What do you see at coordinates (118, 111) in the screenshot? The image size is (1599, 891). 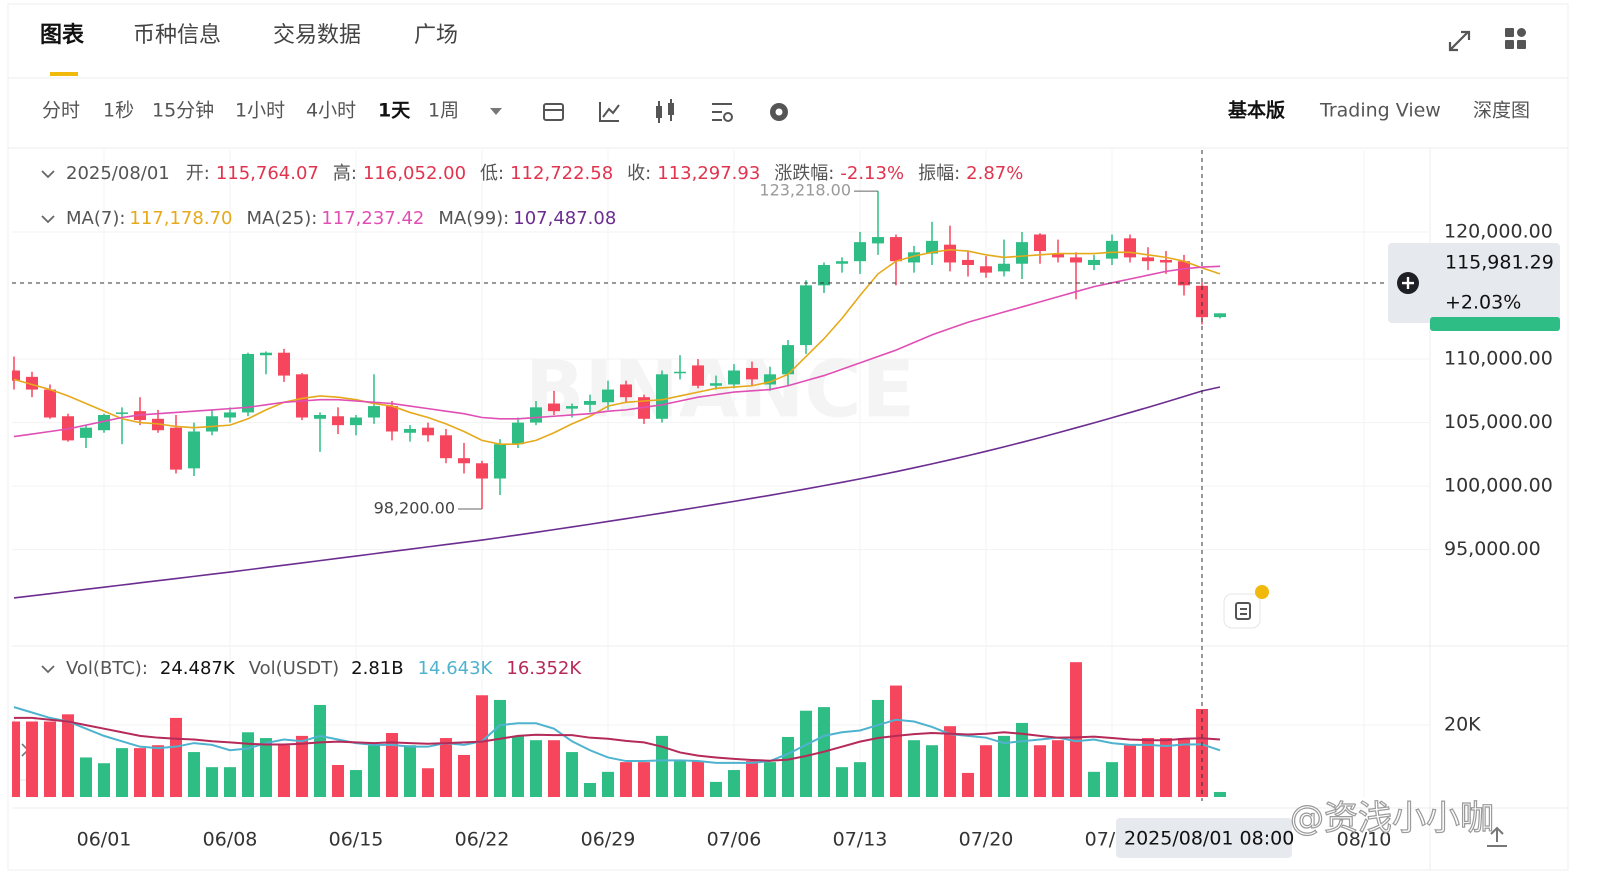 I see `interval: 1秒` at bounding box center [118, 111].